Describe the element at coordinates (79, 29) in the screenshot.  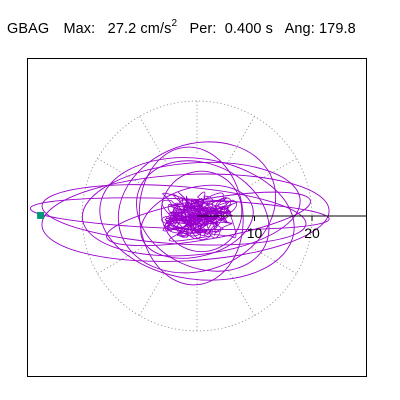
I see `max-label: Max:` at that location.